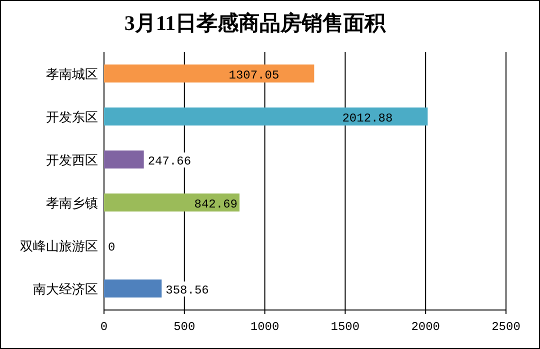 The image size is (540, 349). Describe the element at coordinates (255, 23) in the screenshot. I see `chart-title: 3月11日孝感商品房销售面积` at that location.